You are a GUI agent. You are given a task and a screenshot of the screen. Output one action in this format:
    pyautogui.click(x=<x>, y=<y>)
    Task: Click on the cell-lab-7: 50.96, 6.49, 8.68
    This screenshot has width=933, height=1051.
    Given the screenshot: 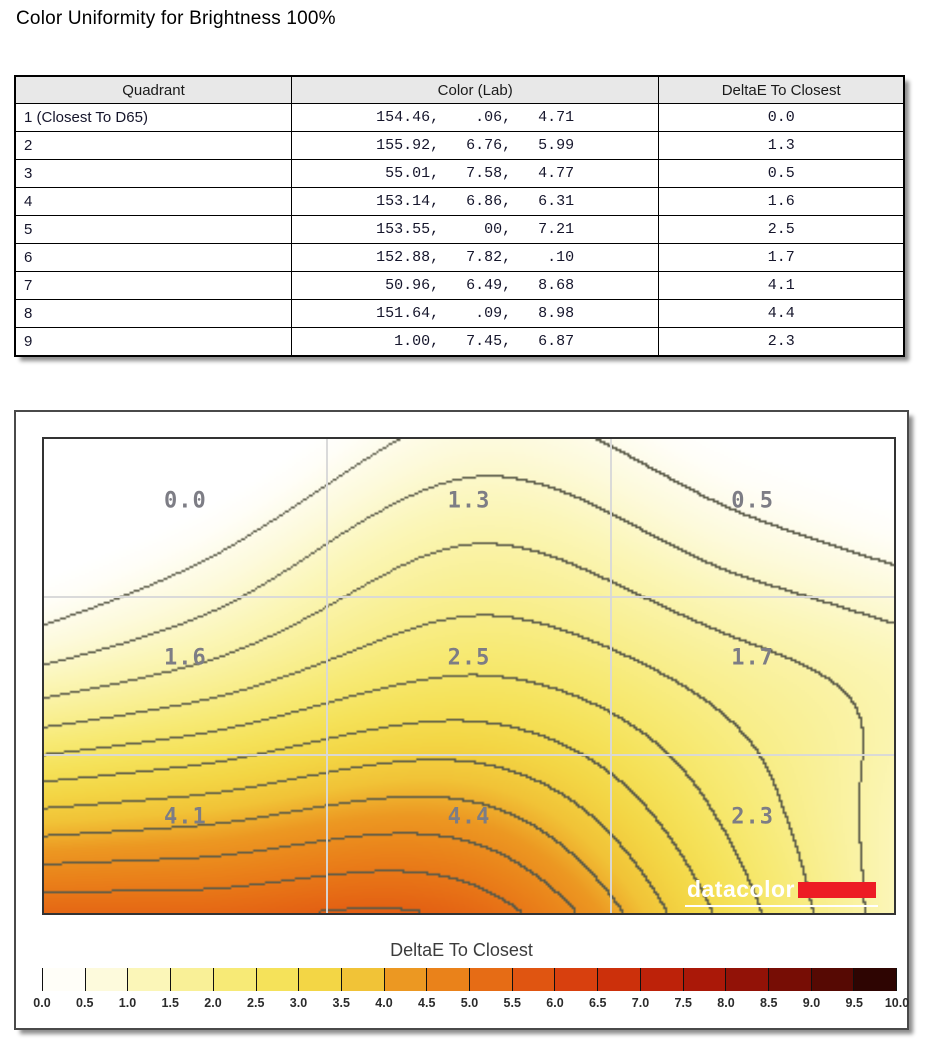 What is the action you would take?
    pyautogui.click(x=475, y=285)
    